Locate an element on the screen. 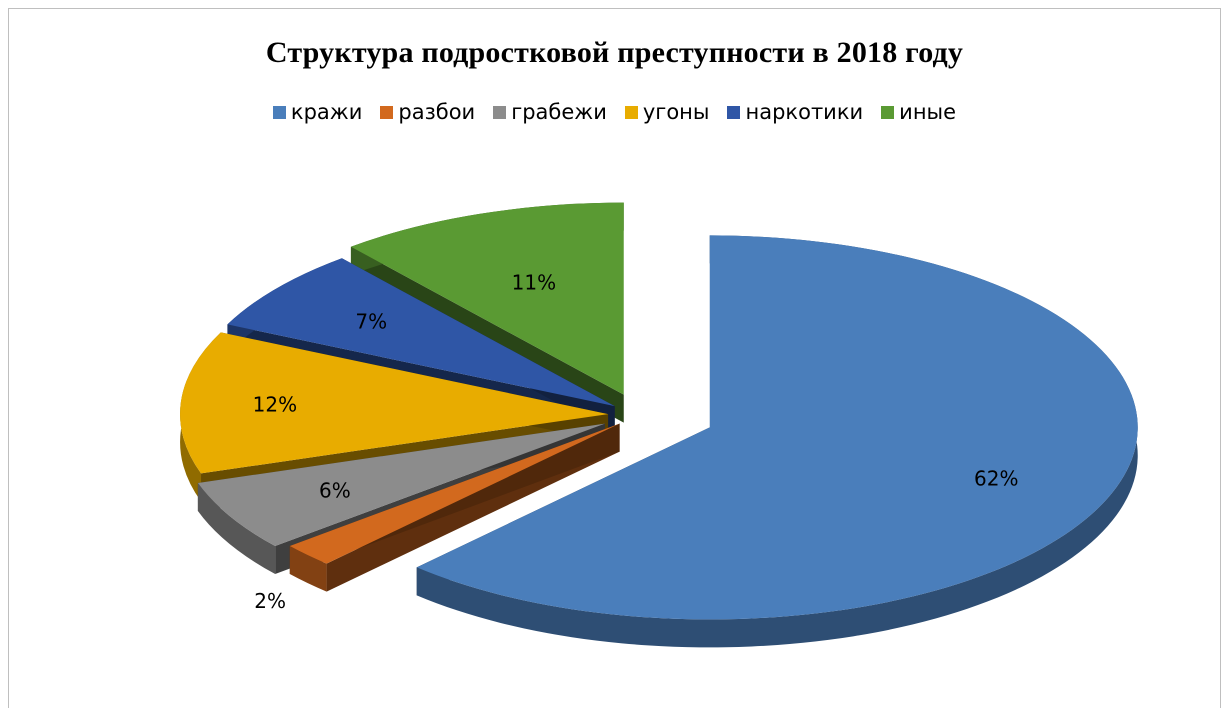 Image resolution: width=1229 pixels, height=708 pixels. data-label-3: 12% is located at coordinates (275, 405).